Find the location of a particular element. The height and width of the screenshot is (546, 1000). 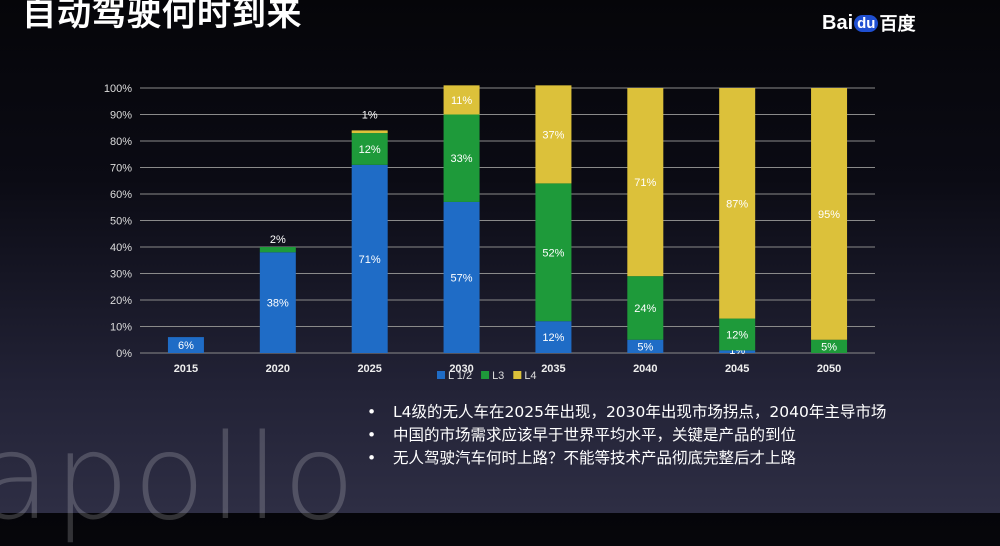

data-label: 37% is located at coordinates (553, 135).